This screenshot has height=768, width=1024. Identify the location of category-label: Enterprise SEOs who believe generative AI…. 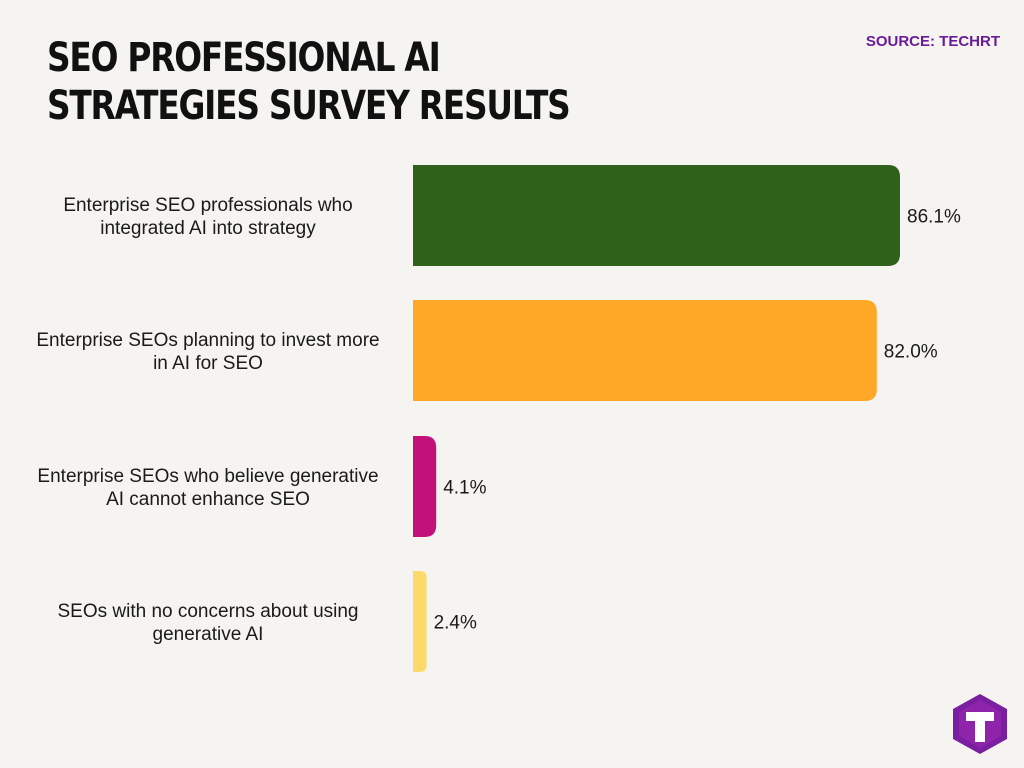
(207, 488).